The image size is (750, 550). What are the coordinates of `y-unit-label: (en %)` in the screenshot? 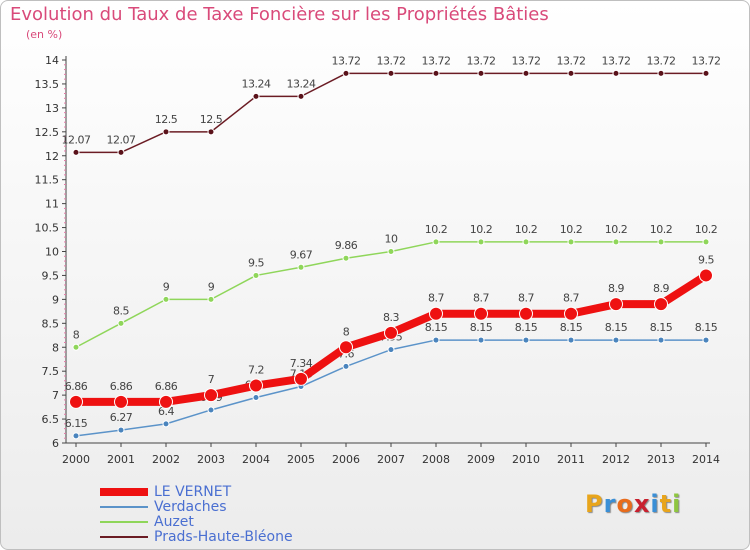 It's located at (44, 34).